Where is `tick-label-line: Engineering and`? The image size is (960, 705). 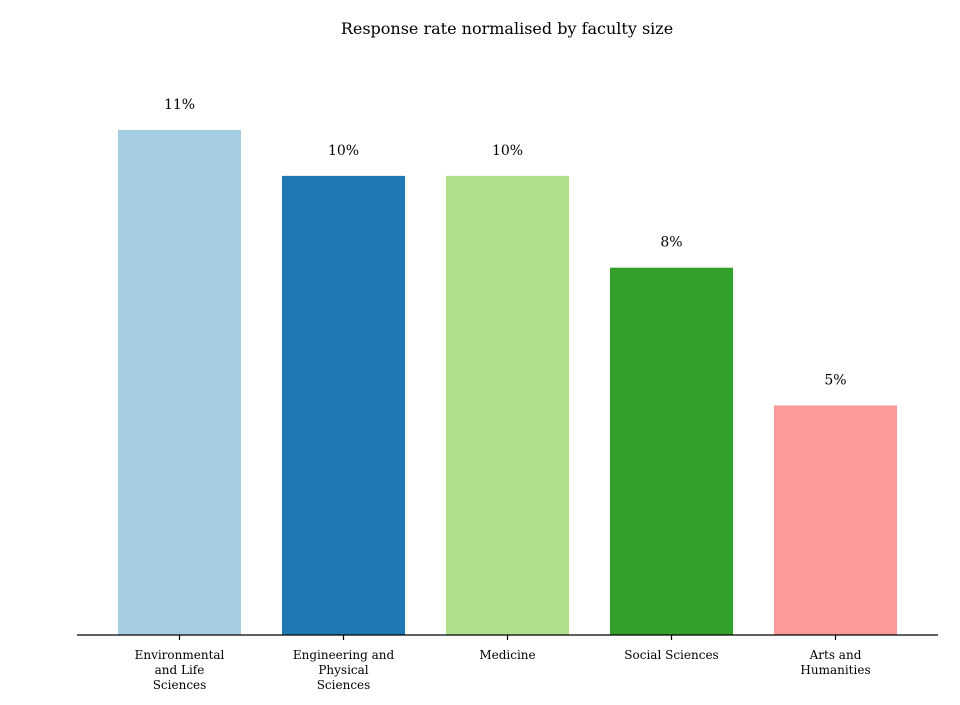 tick-label-line: Engineering and is located at coordinates (344, 655).